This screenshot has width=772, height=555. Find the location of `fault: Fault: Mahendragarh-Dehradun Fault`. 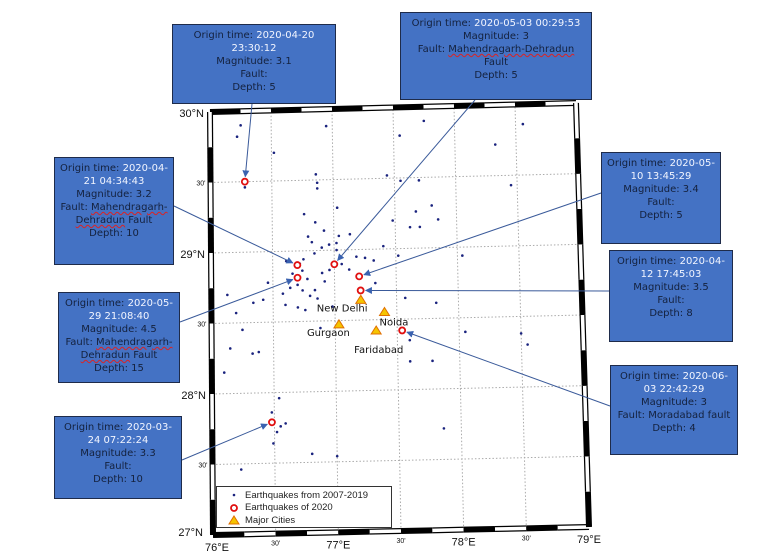

fault: Fault: Mahendragarh-Dehradun Fault is located at coordinates (119, 349).